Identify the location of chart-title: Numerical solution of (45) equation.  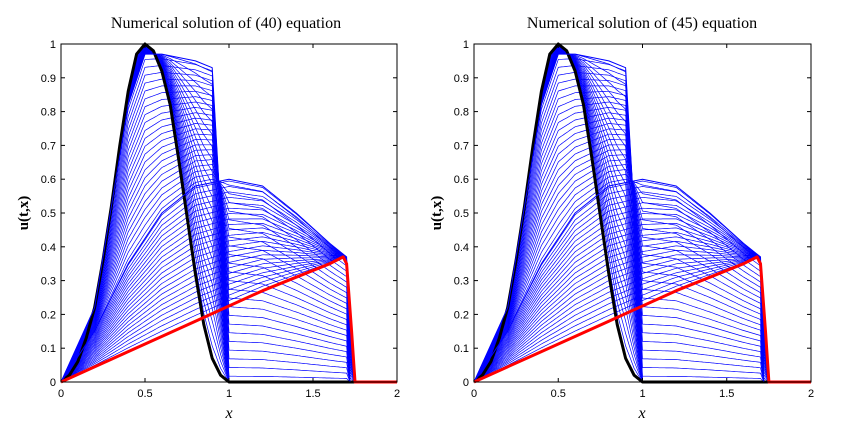
(642, 23).